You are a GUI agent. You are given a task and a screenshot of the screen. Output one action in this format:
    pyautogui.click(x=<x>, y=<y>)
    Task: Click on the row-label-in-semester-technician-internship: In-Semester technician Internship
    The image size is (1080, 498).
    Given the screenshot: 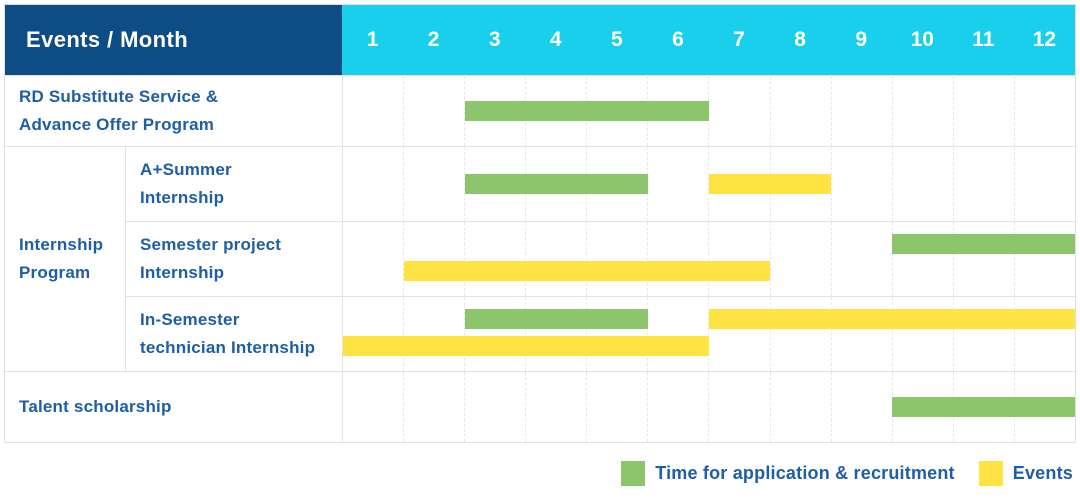 What is the action you would take?
    pyautogui.click(x=228, y=333)
    